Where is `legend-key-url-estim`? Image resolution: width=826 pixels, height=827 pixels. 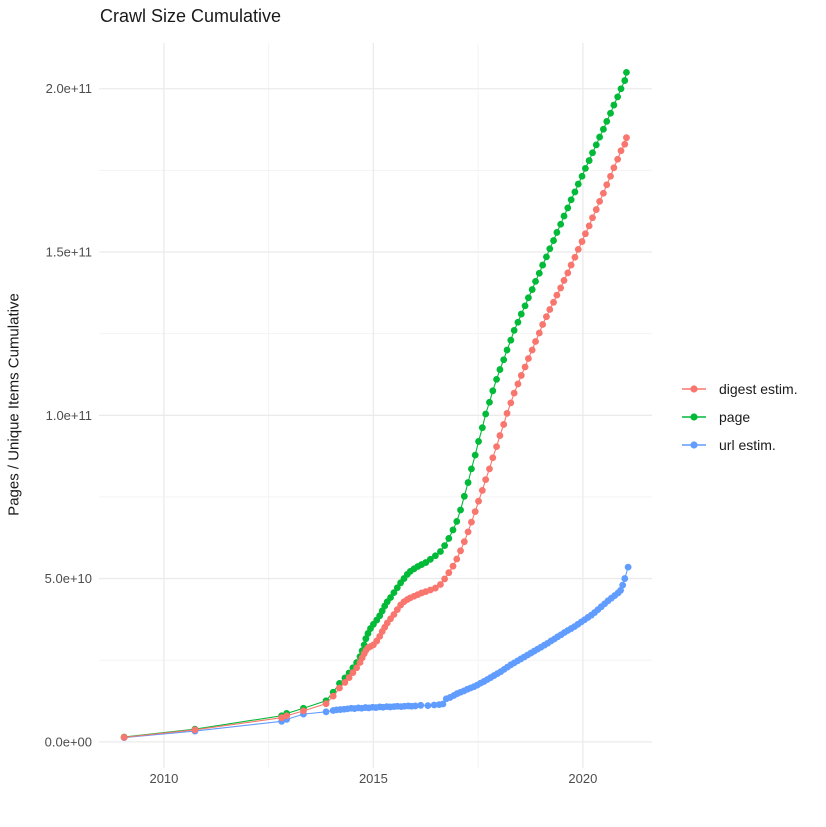
legend-key-url-estim is located at coordinates (694, 444).